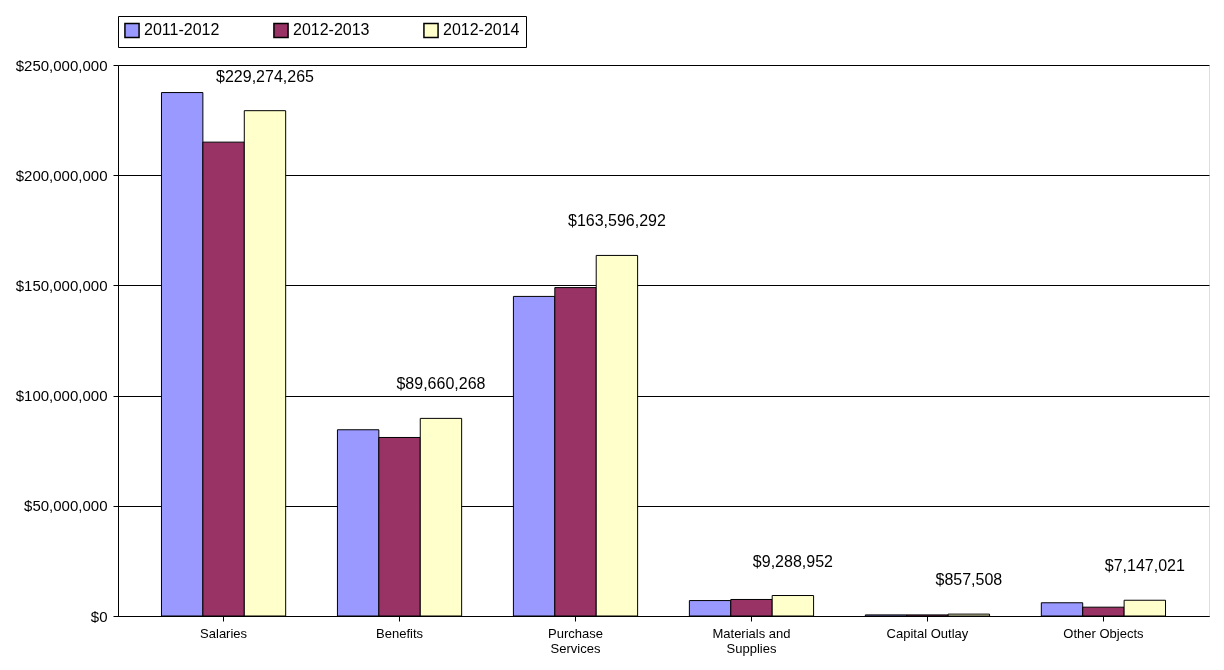 The width and height of the screenshot is (1224, 670). Describe the element at coordinates (331, 30) in the screenshot. I see `legend-label: 2012-2013` at that location.